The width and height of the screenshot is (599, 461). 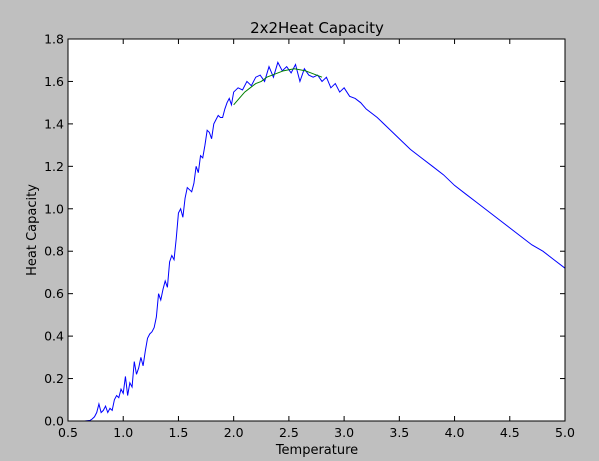 What do you see at coordinates (234, 432) in the screenshot?
I see `x-tick-label: 2.0` at bounding box center [234, 432].